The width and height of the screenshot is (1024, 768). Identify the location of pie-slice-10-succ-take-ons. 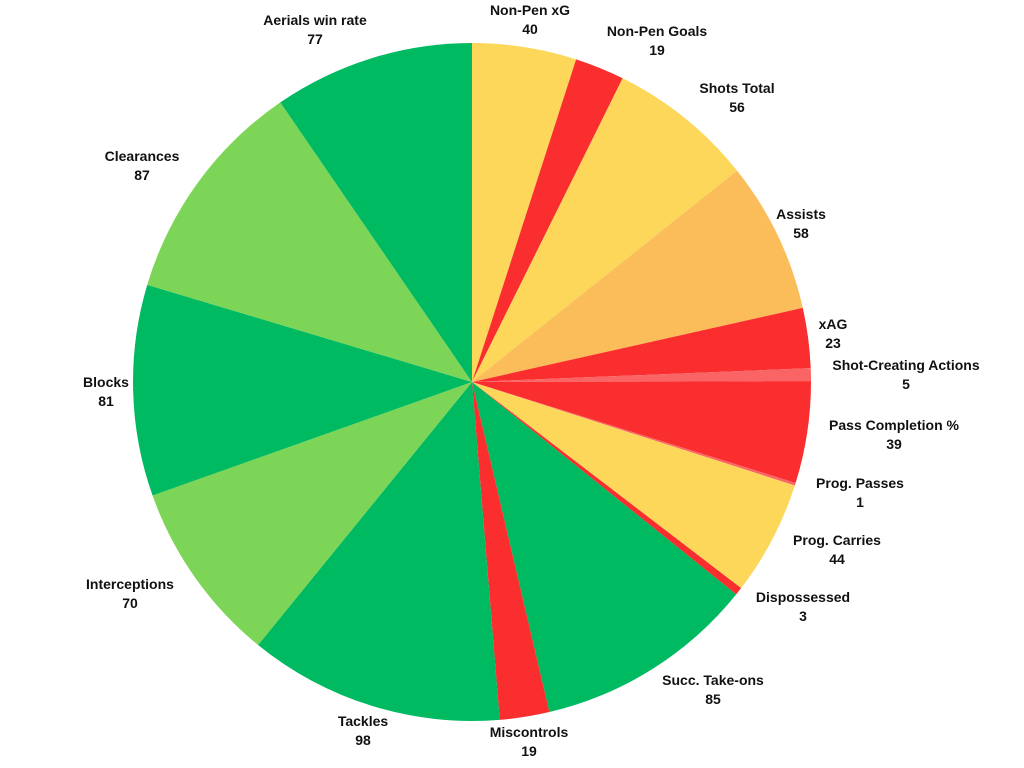
(604, 547).